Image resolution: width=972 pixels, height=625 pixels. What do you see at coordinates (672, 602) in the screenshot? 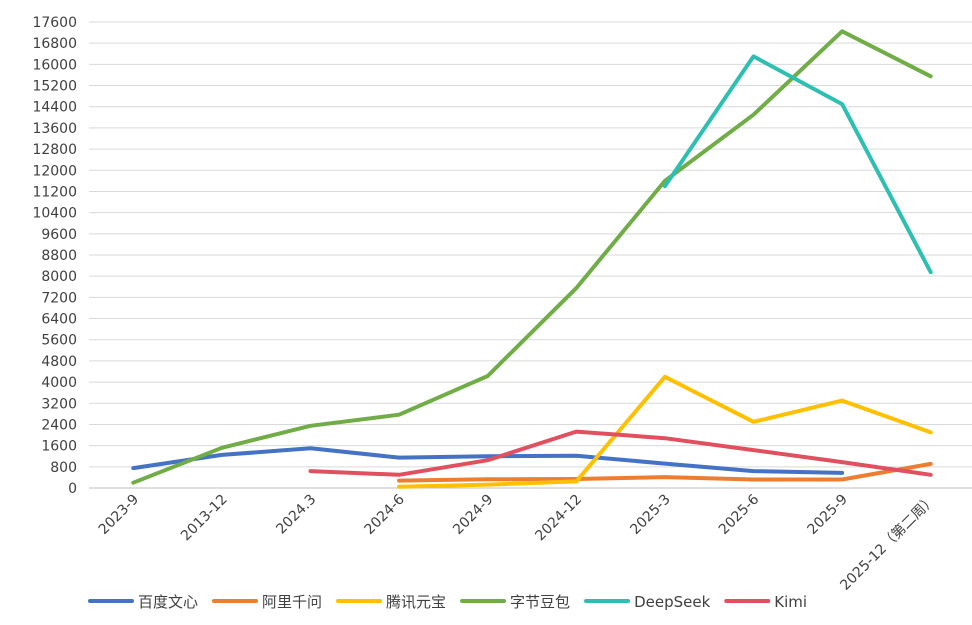
I see `legend-label: DeepSeek` at bounding box center [672, 602].